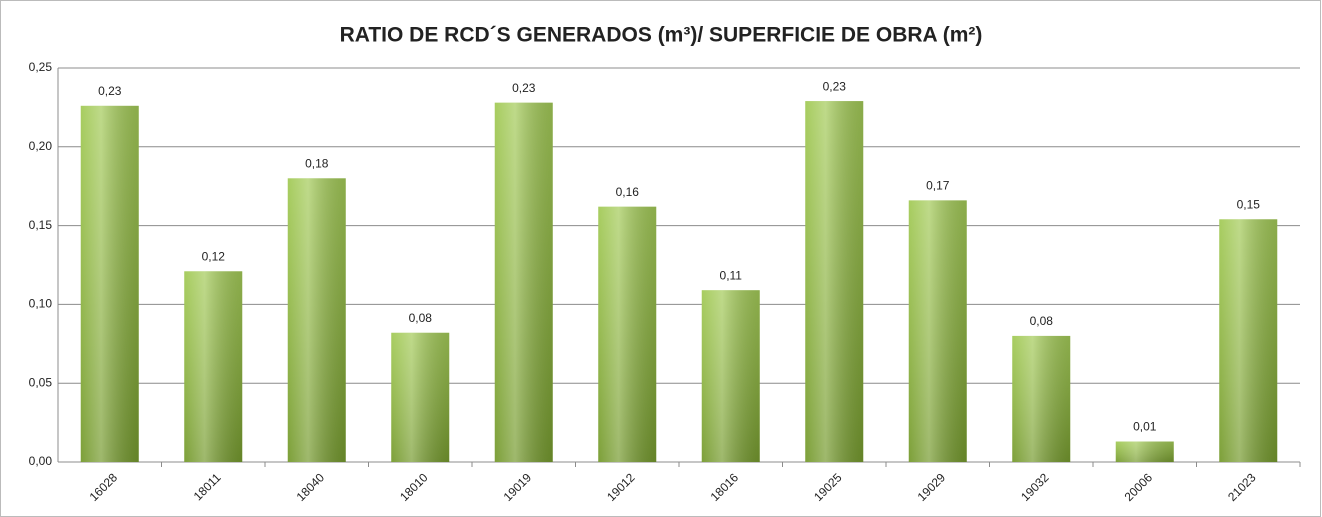  Describe the element at coordinates (214, 256) in the screenshot. I see `data-label: 0,12` at that location.